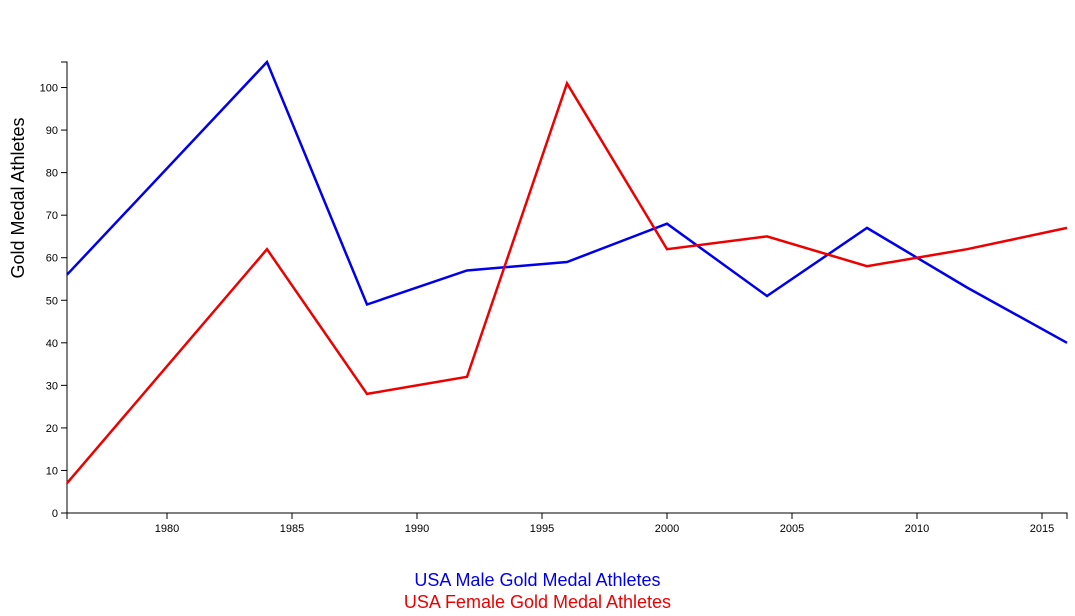 This screenshot has height=616, width=1075. I want to click on x-tick-label: 2000, so click(667, 529).